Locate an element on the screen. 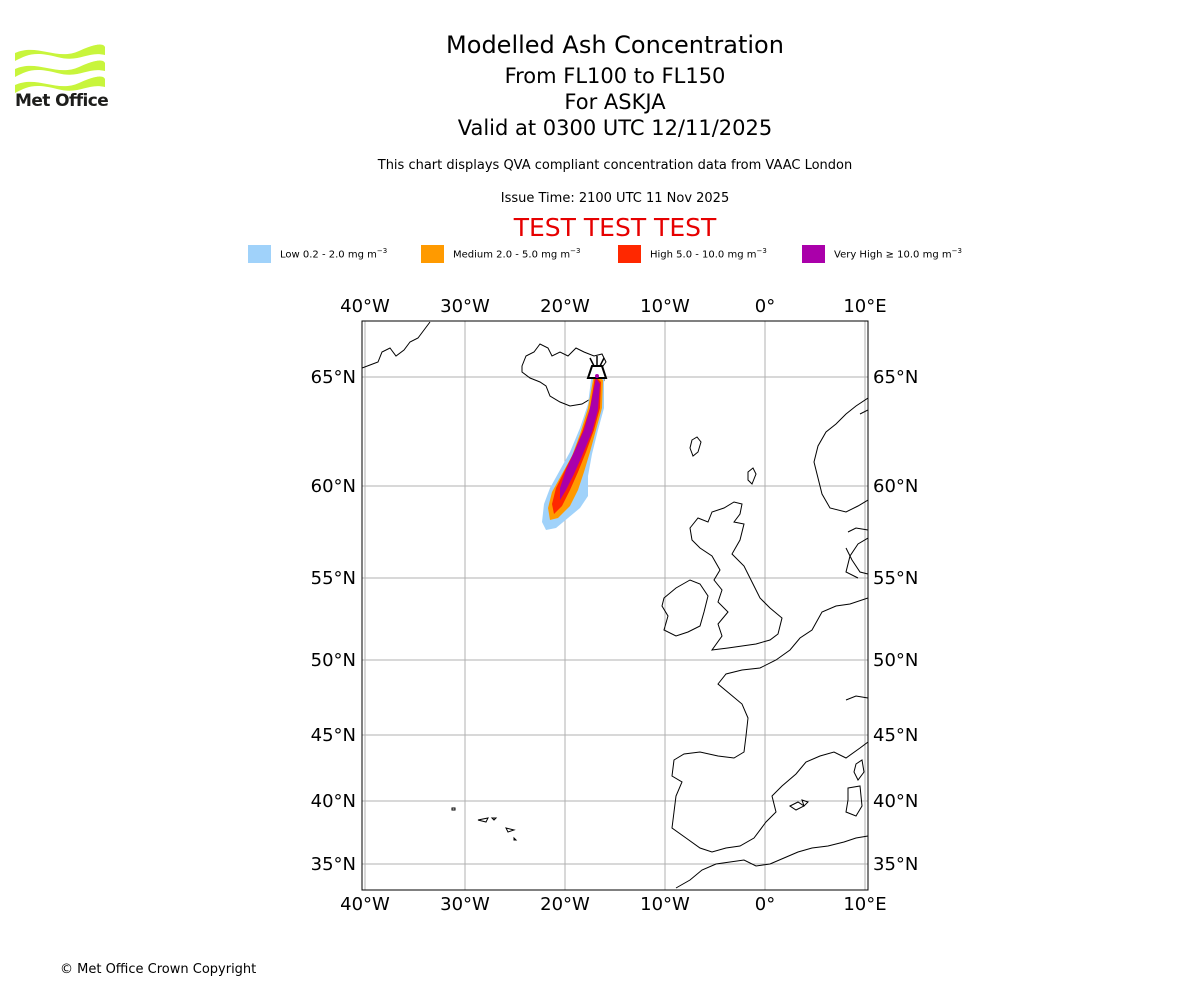 This screenshot has height=1000, width=1200. lat-tick-40n-left: 40°N is located at coordinates (333, 801).